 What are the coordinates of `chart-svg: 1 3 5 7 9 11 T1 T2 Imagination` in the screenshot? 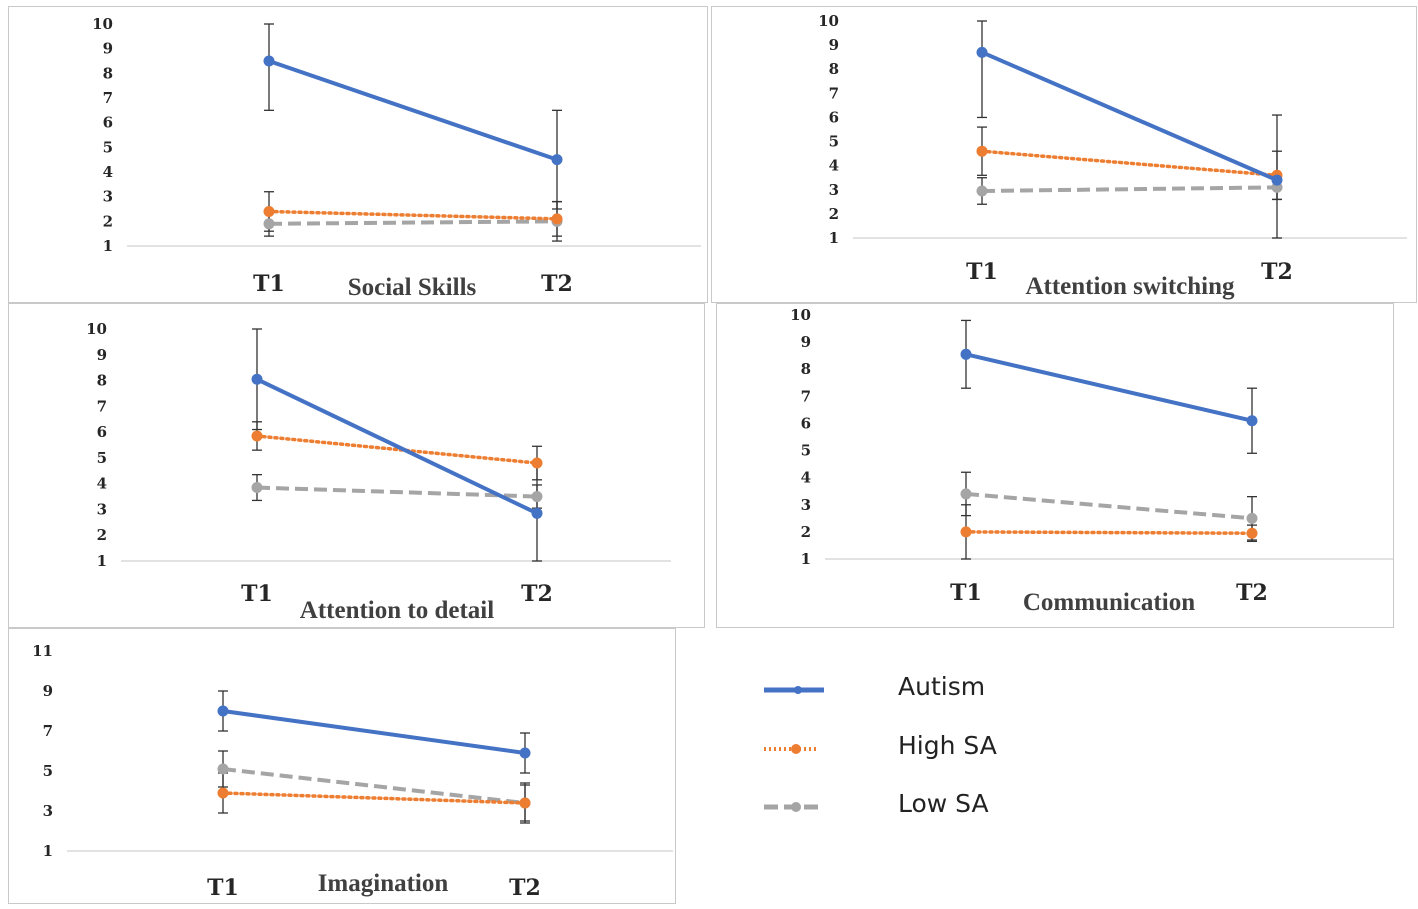 It's located at (352, 771).